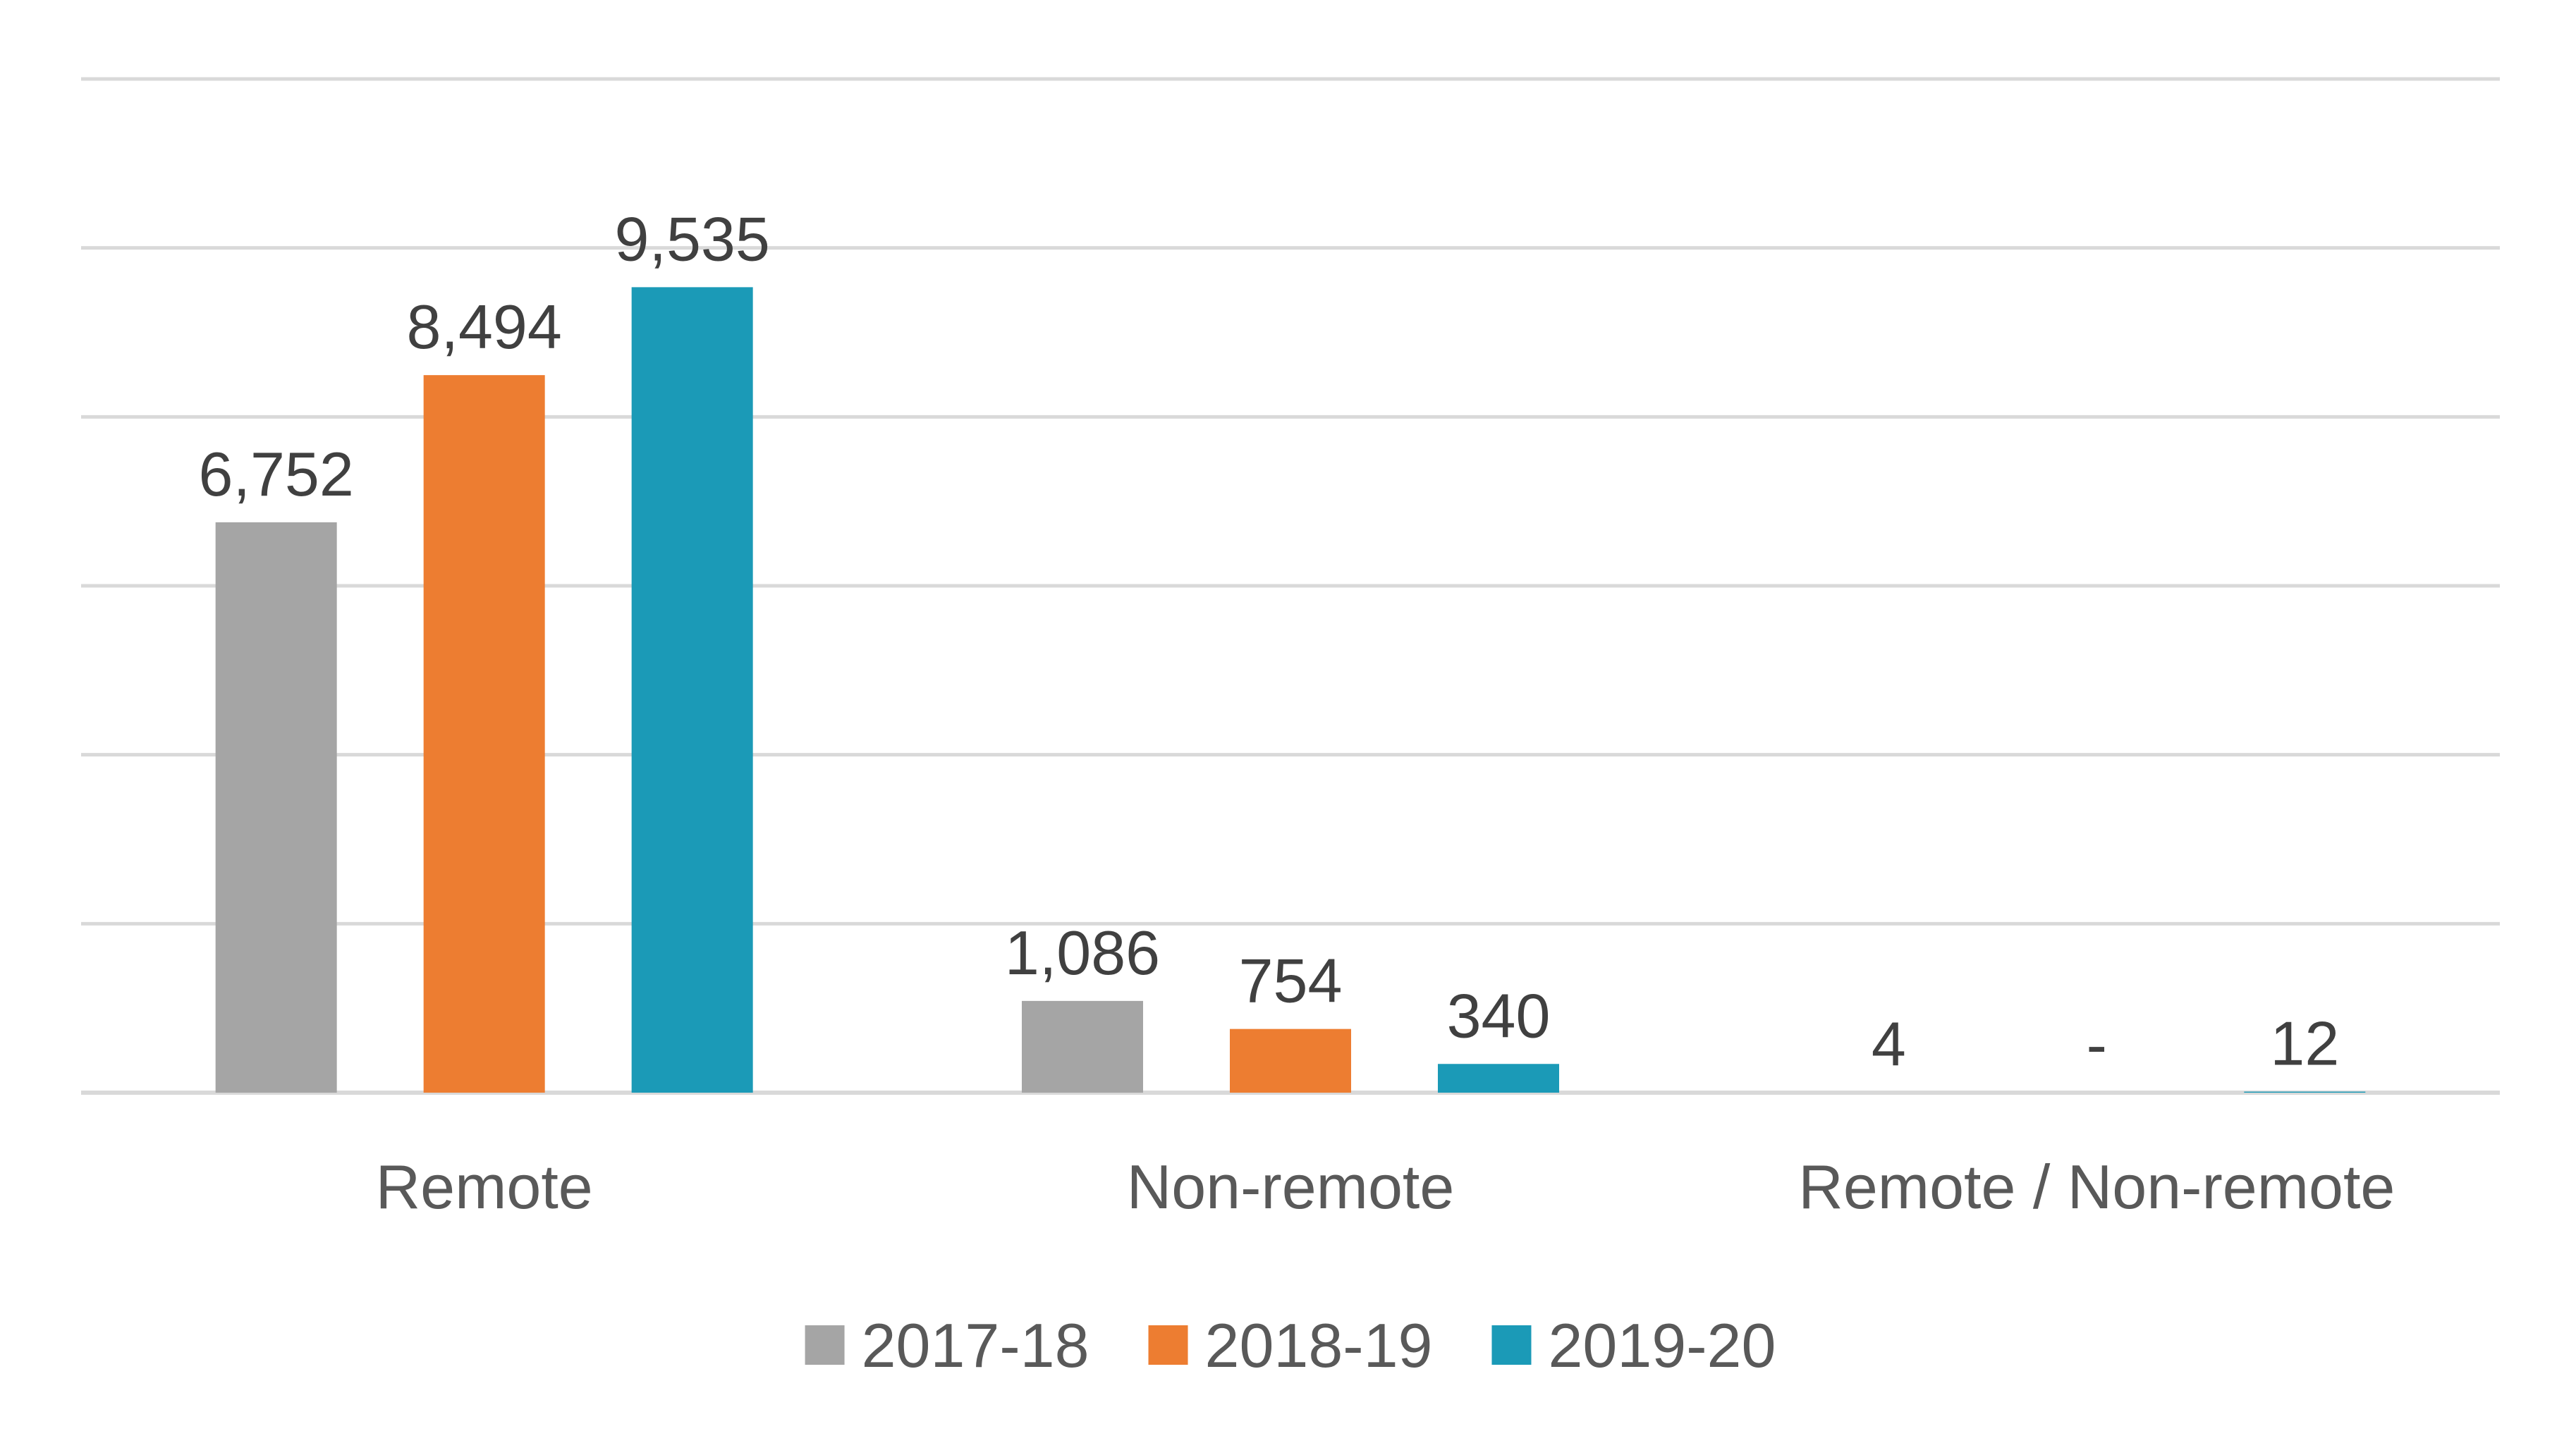 The width and height of the screenshot is (2576, 1455). Describe the element at coordinates (1291, 1061) in the screenshot. I see `bar-2018-19-non-remote` at that location.